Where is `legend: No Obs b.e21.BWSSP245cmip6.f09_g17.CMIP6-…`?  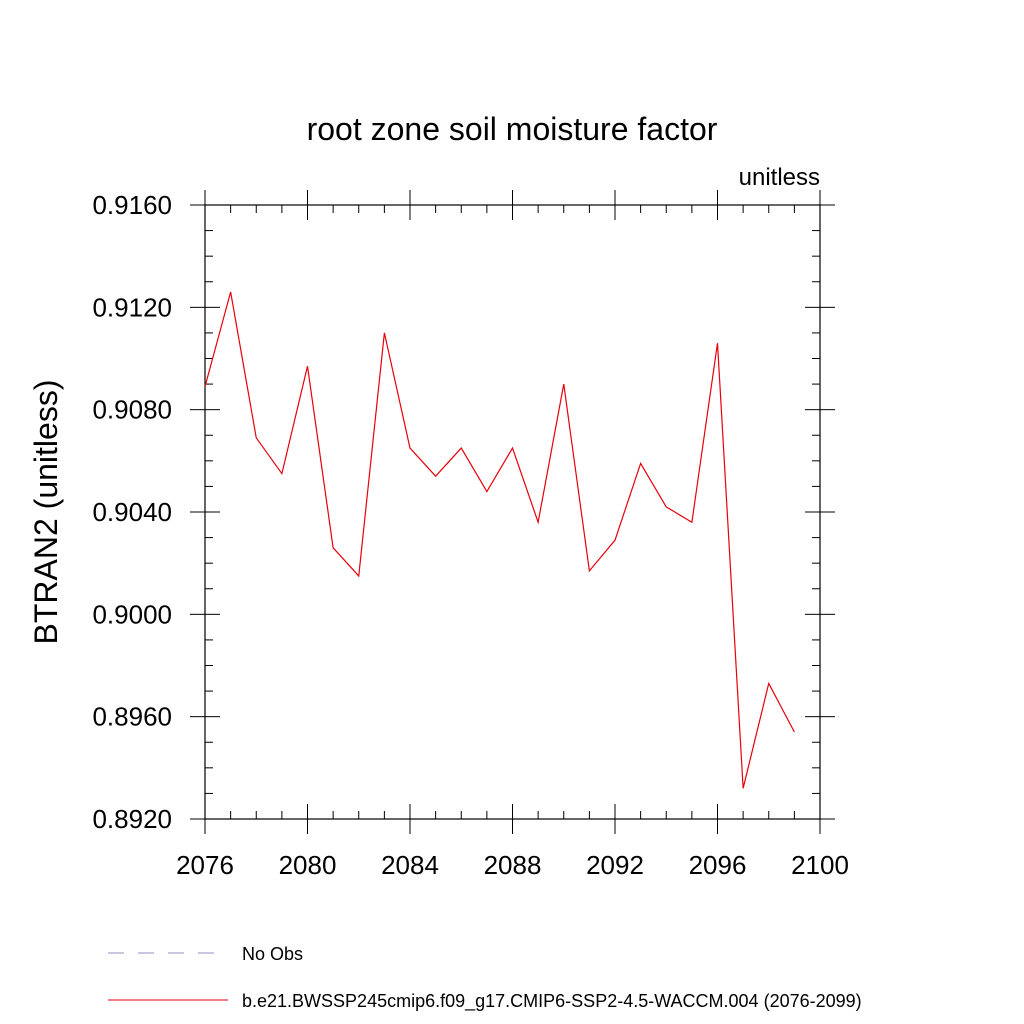 legend: No Obs b.e21.BWSSP245cmip6.f09_g17.CMIP6-… is located at coordinates (485, 978).